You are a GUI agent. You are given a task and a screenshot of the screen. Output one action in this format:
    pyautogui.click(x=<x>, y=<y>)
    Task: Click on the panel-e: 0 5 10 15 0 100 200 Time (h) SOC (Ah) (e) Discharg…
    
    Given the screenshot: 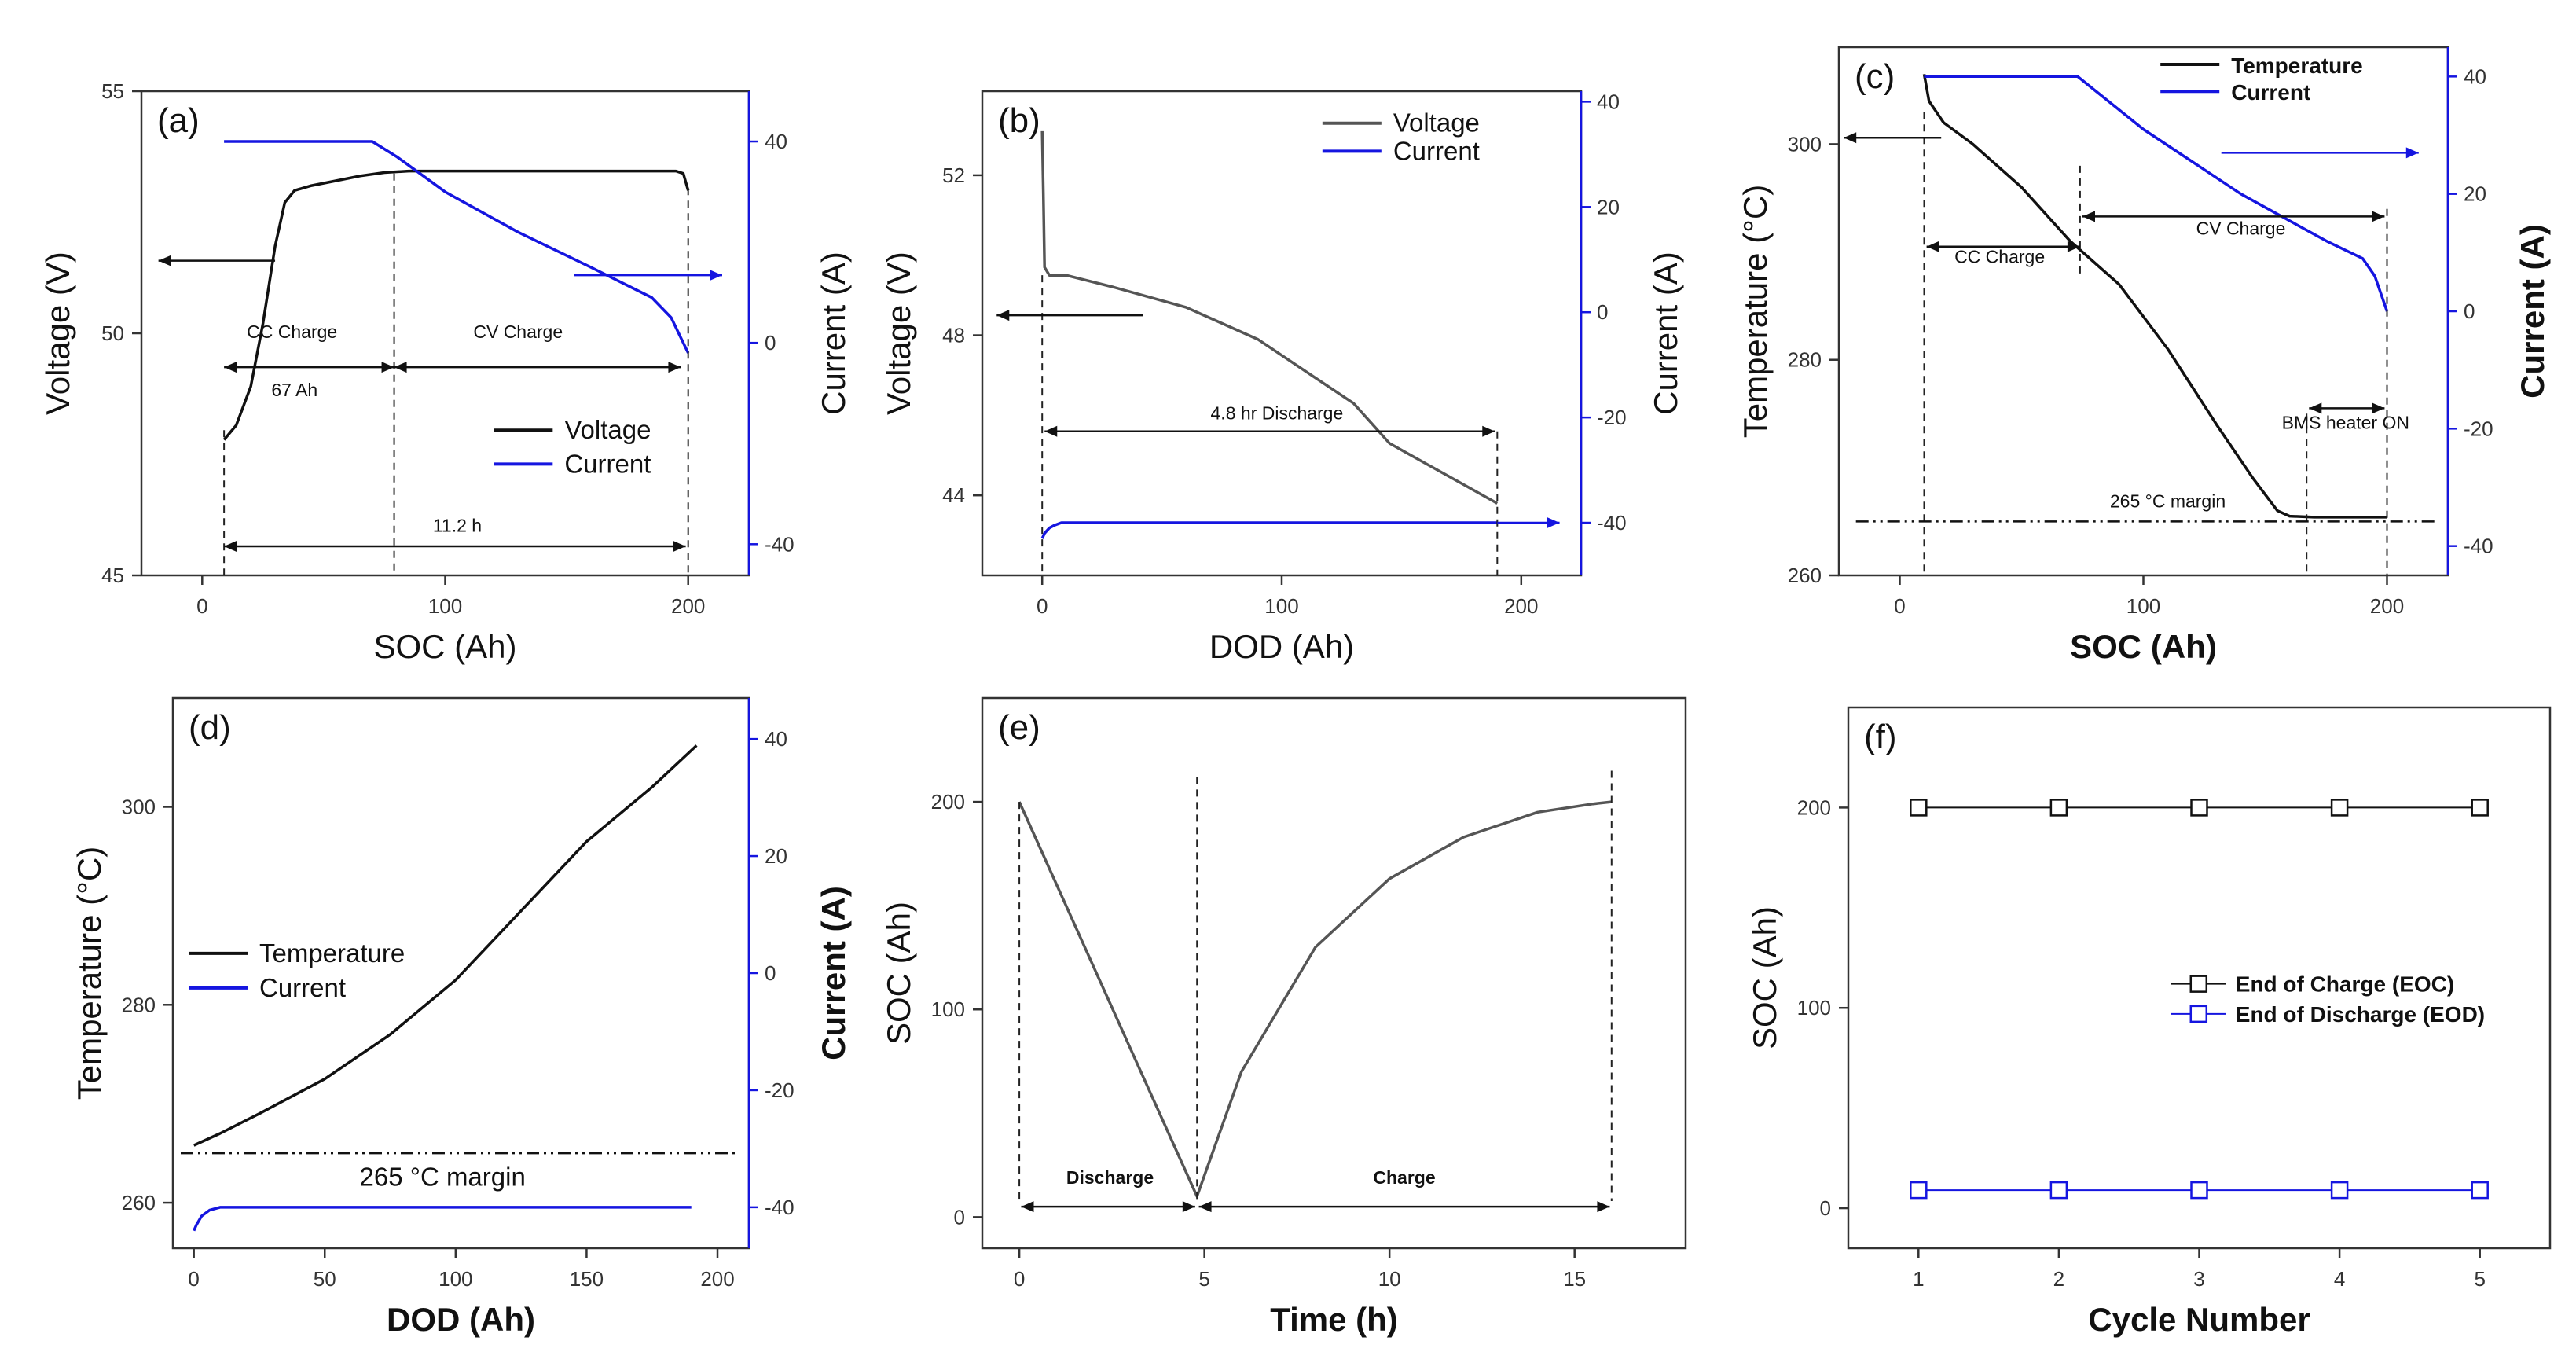 What is the action you would take?
    pyautogui.click(x=1283, y=1017)
    